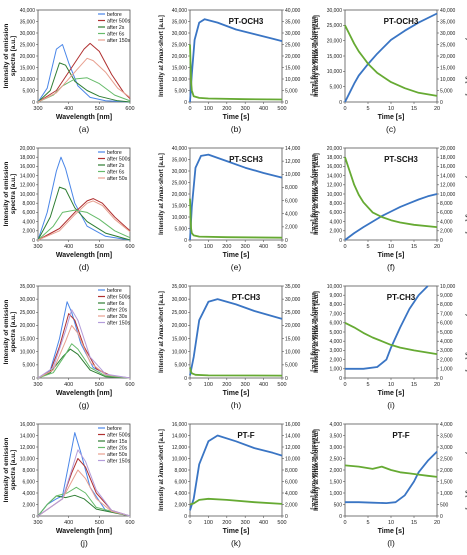 Image resolution: width=467 pixels, height=555 pixels. I want to click on y-tick-label: 14,000, so click(28, 436).